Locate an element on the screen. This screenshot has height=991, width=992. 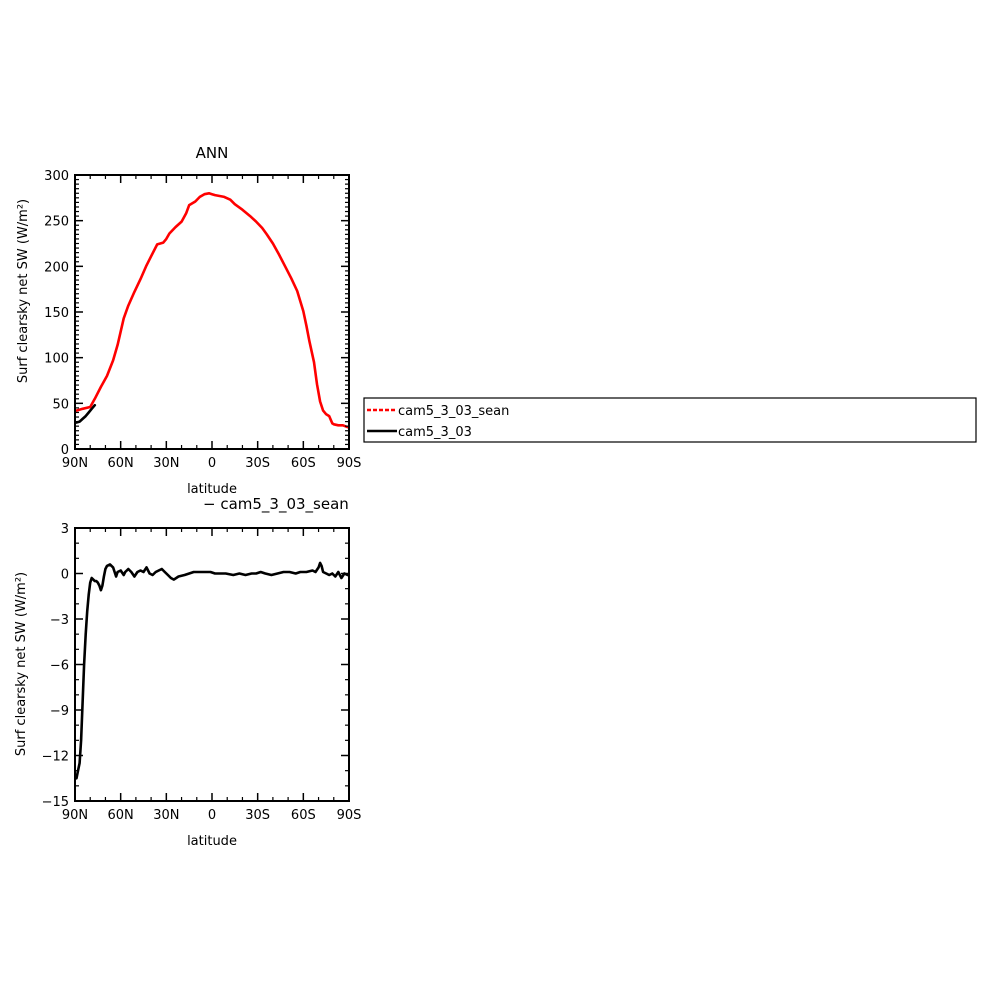
legend-entry-1: cam5_3_03_sean is located at coordinates (438, 411).